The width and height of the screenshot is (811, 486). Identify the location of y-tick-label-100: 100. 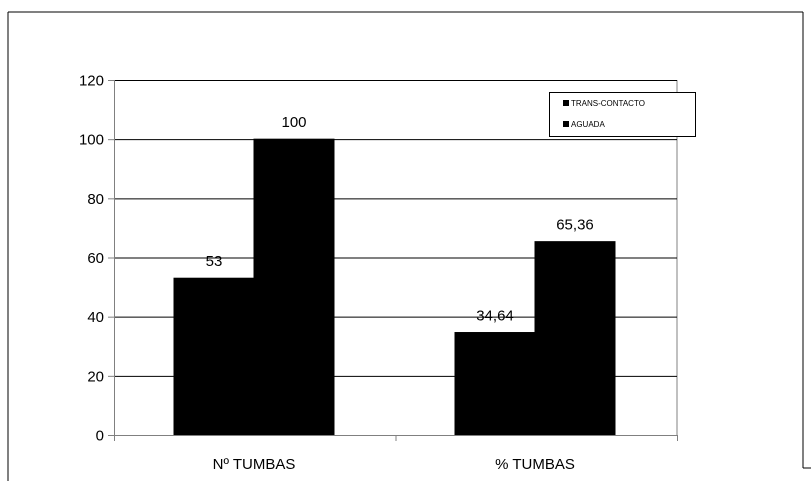
(91, 140).